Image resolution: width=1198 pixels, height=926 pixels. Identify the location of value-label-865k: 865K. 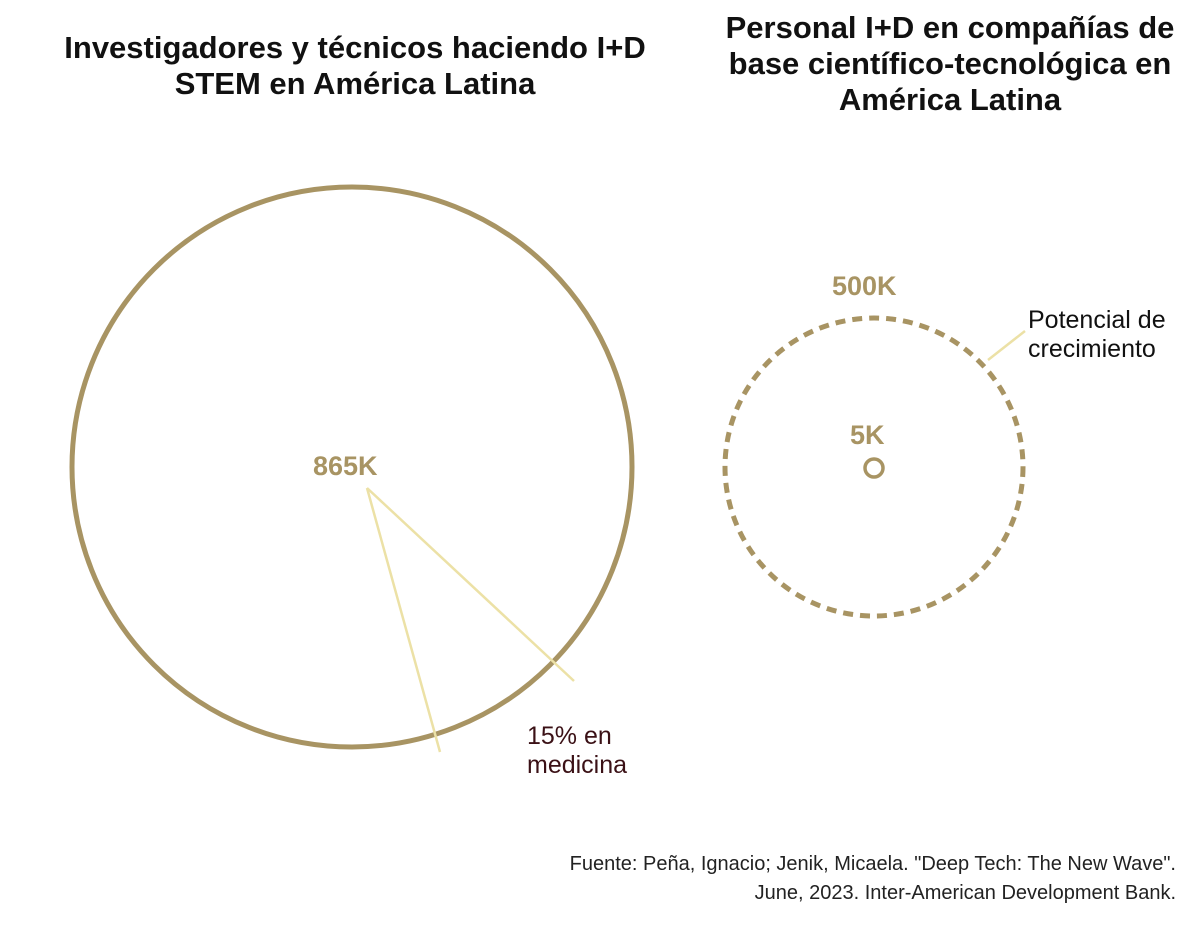
(345, 466).